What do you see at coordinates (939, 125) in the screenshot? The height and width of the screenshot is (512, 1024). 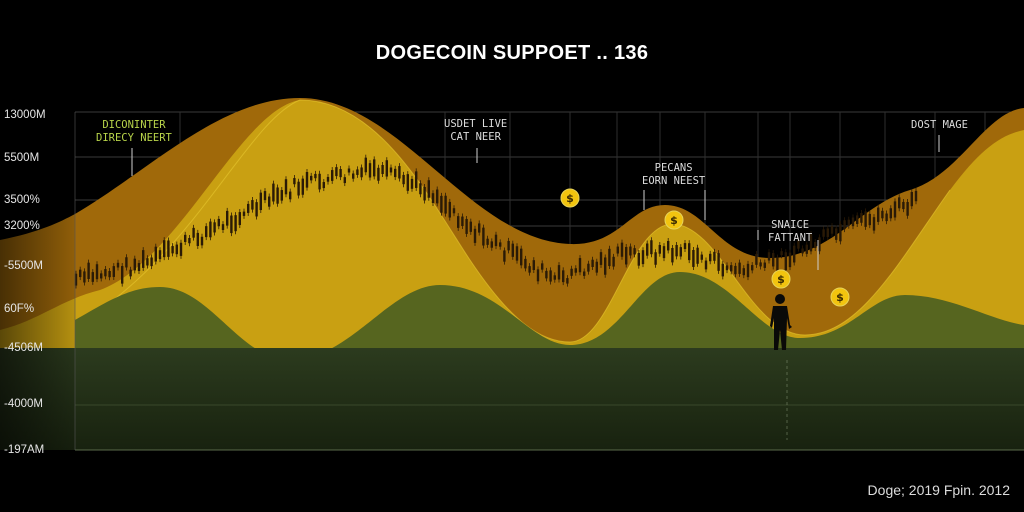 I see `annotation-label: DOST MAGE` at bounding box center [939, 125].